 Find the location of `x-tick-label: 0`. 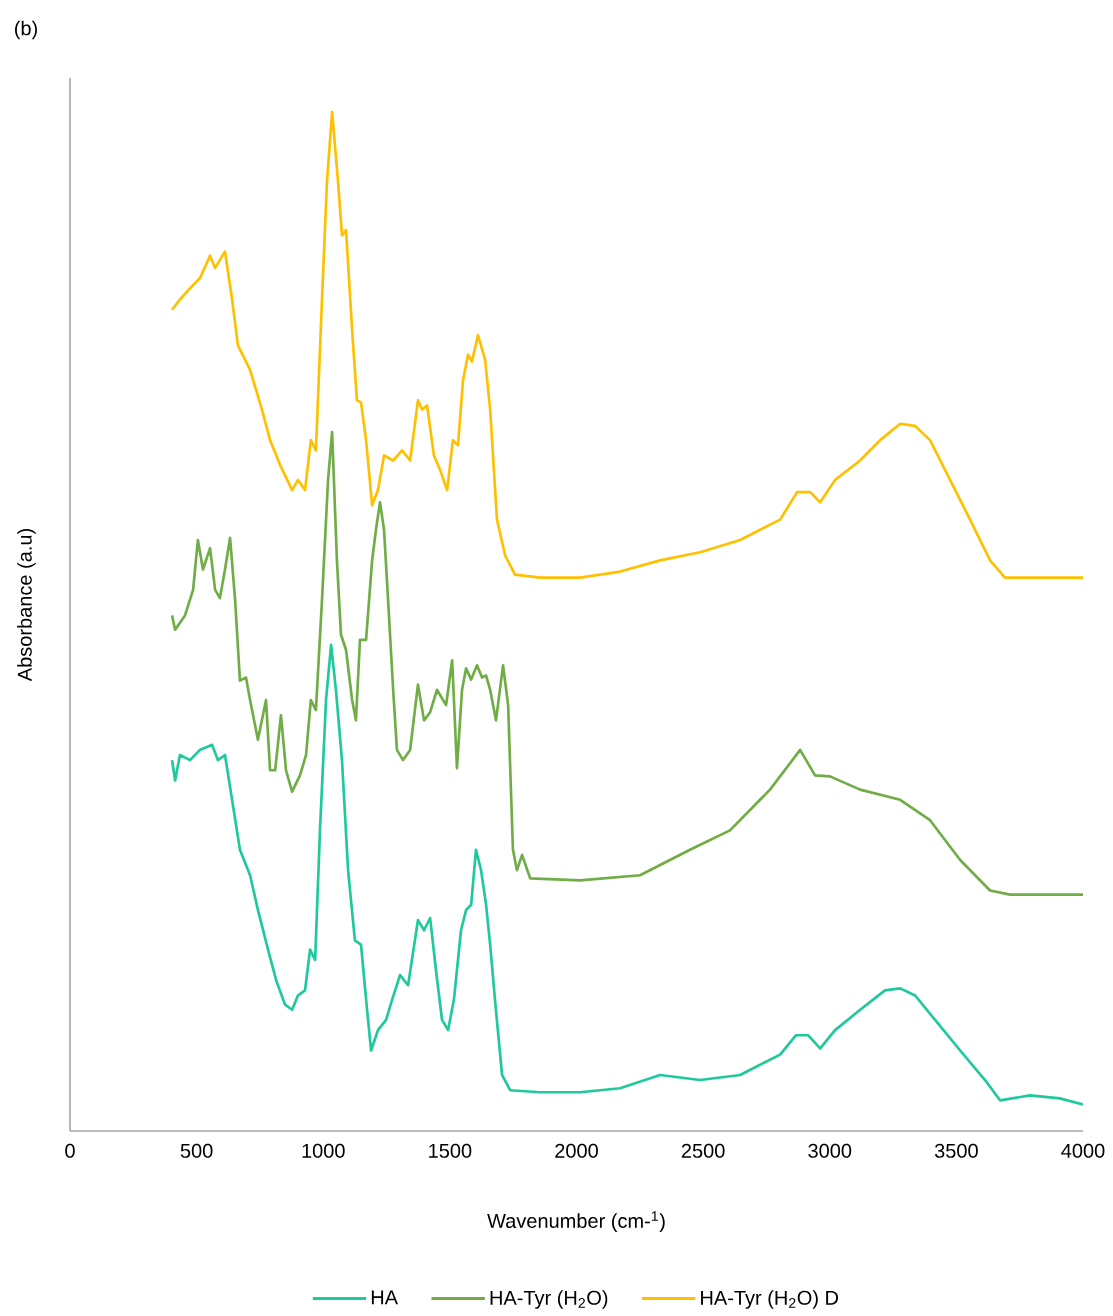

x-tick-label: 0 is located at coordinates (70, 1150).